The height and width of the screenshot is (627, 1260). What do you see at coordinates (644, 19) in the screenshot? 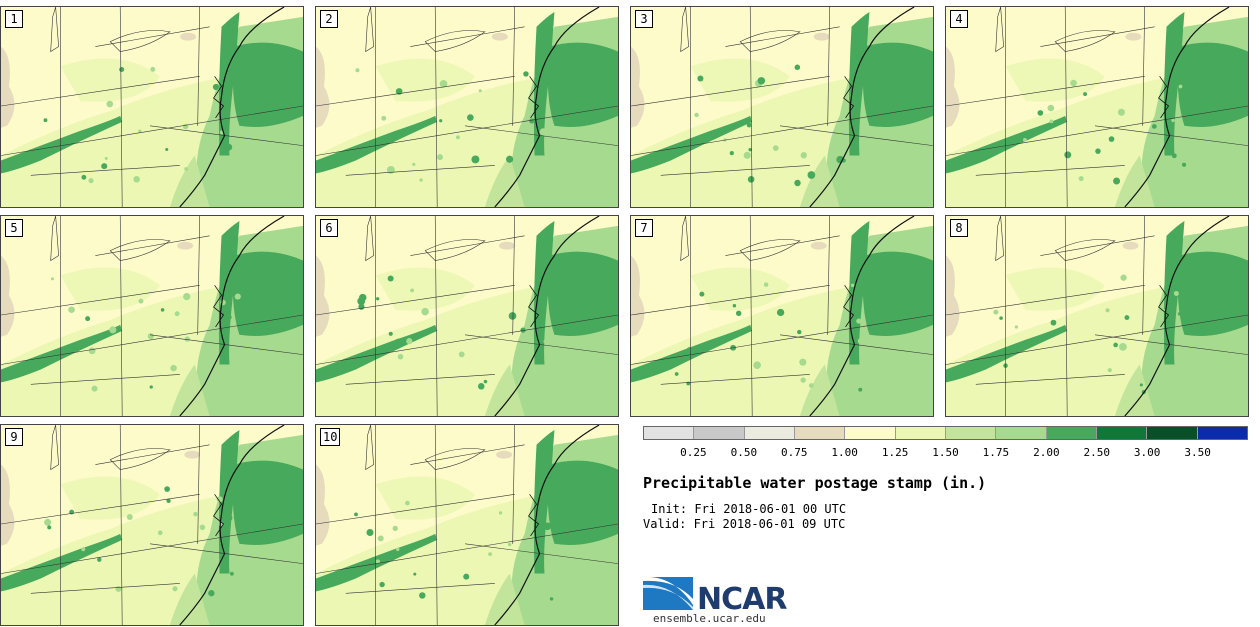
I see `member-number: 3` at bounding box center [644, 19].